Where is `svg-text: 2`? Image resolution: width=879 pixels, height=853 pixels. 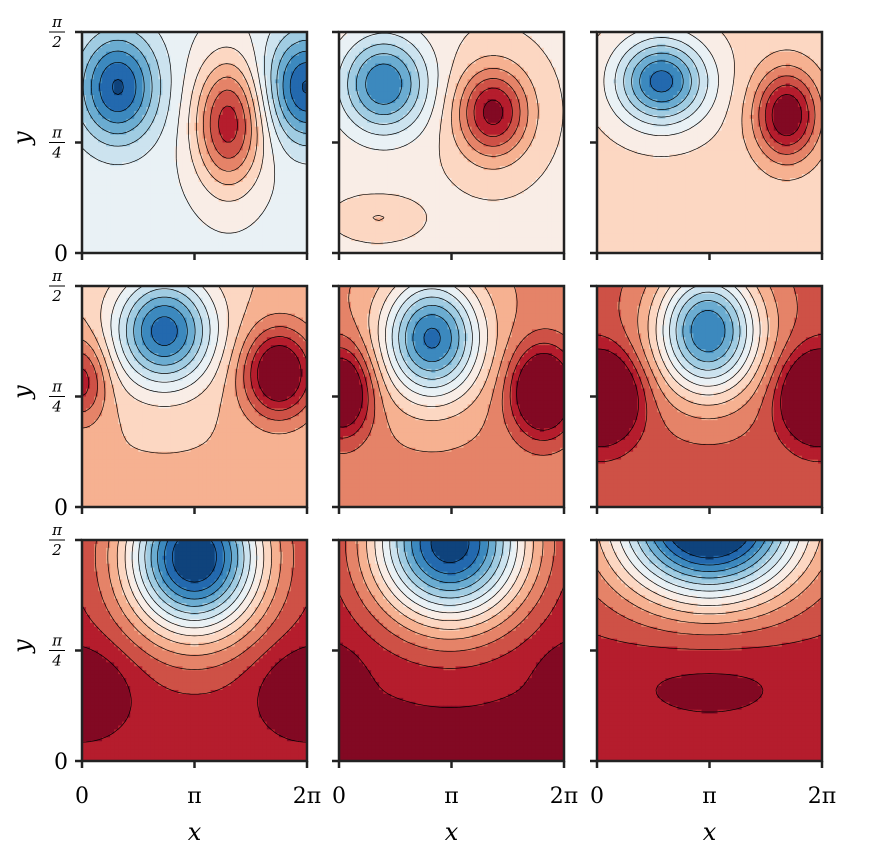
svg-text: 2 is located at coordinates (56, 42).